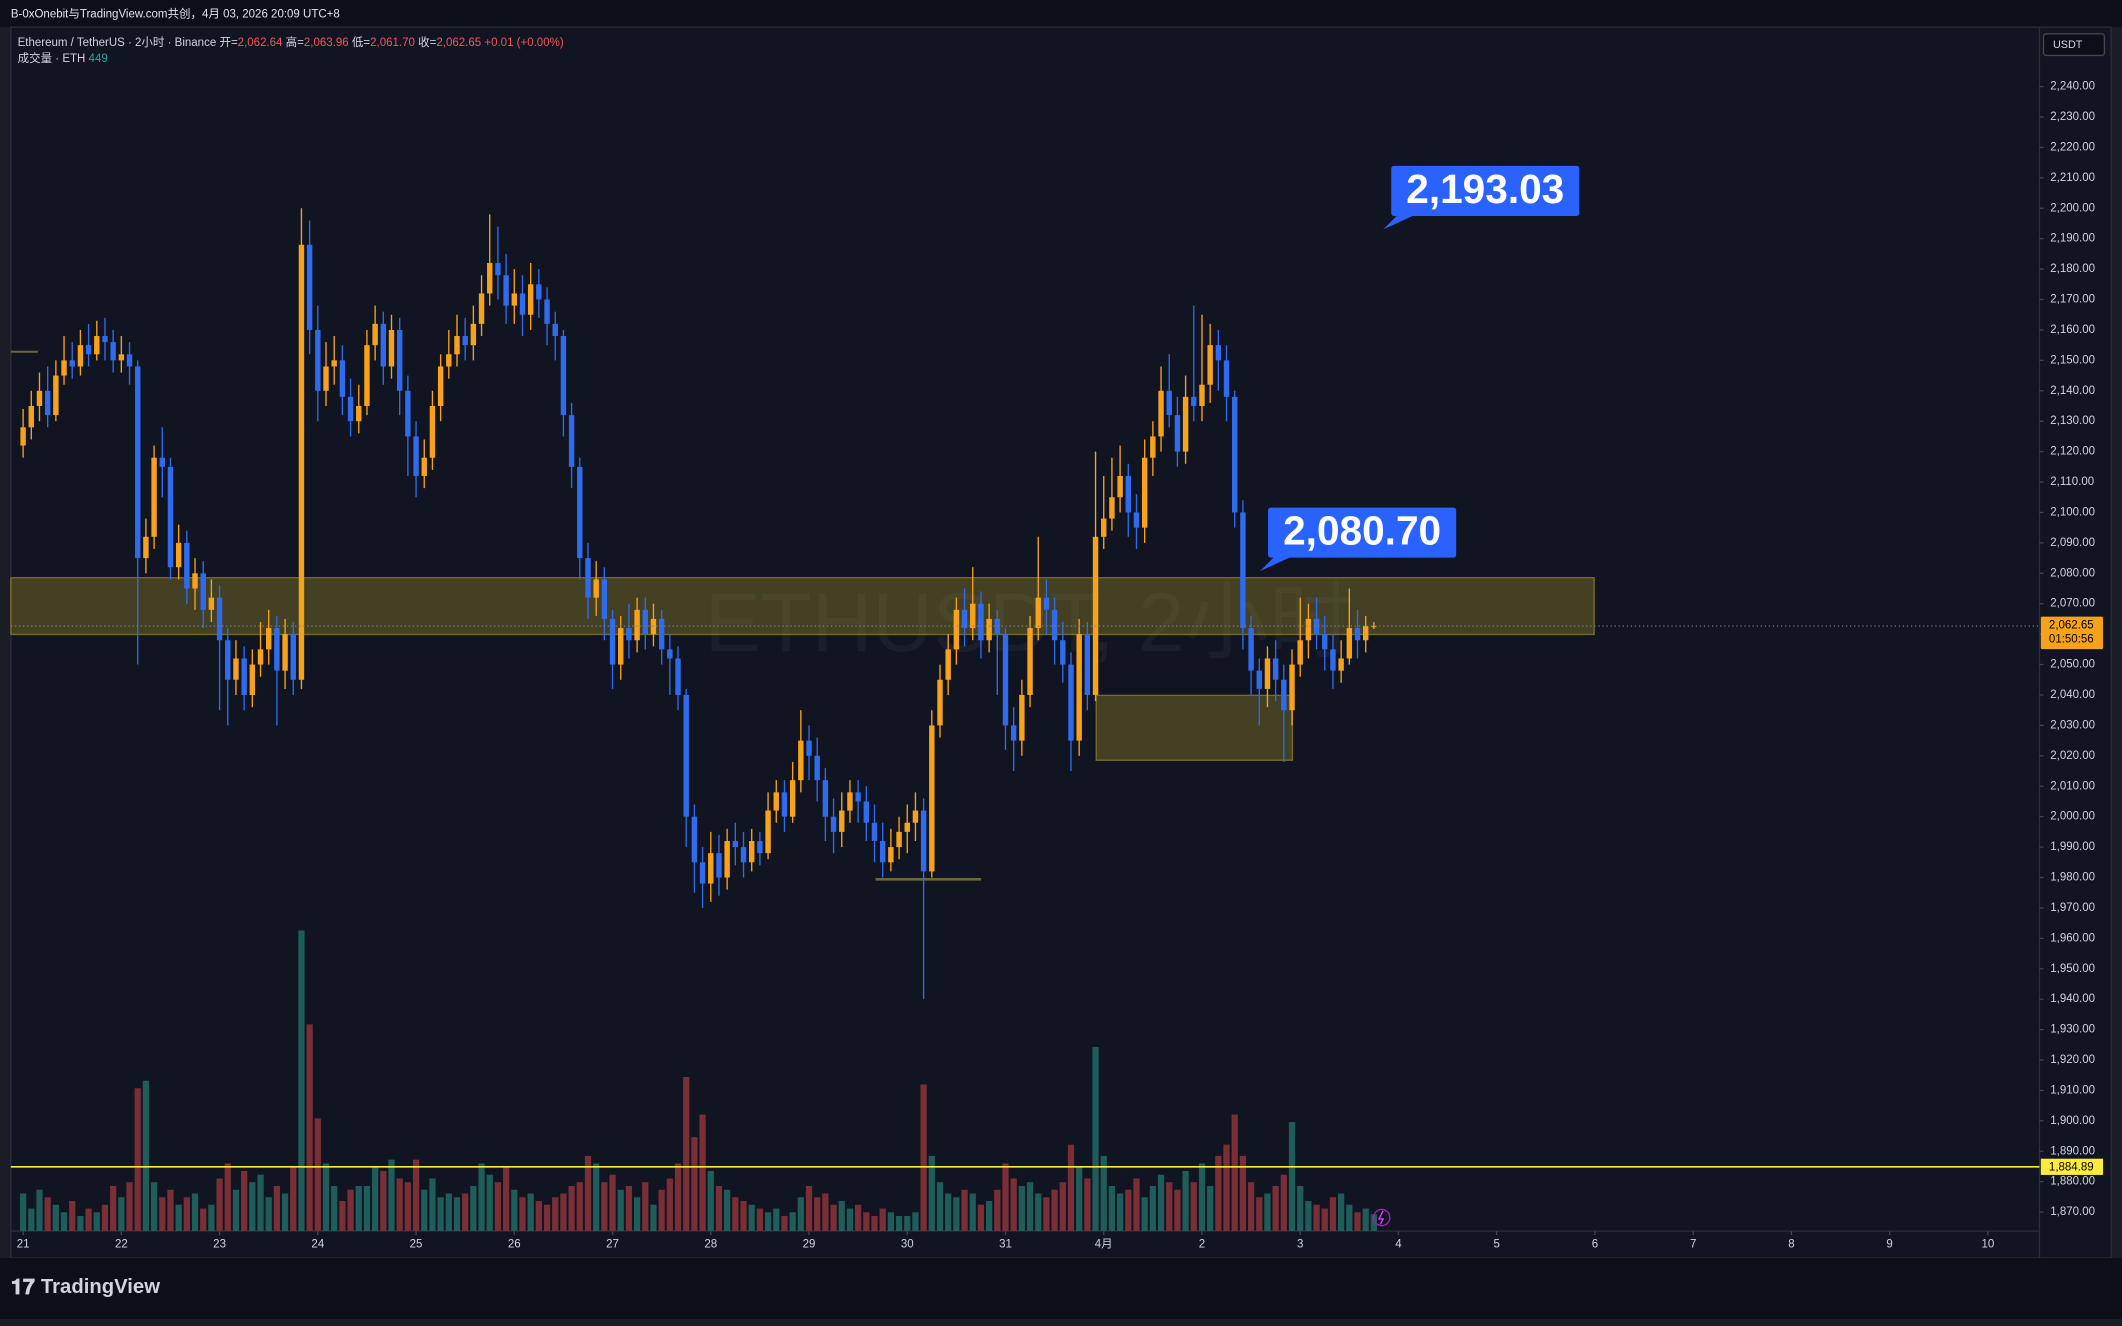 The height and width of the screenshot is (1326, 2122). What do you see at coordinates (1381, 1217) in the screenshot?
I see `alert-icon` at bounding box center [1381, 1217].